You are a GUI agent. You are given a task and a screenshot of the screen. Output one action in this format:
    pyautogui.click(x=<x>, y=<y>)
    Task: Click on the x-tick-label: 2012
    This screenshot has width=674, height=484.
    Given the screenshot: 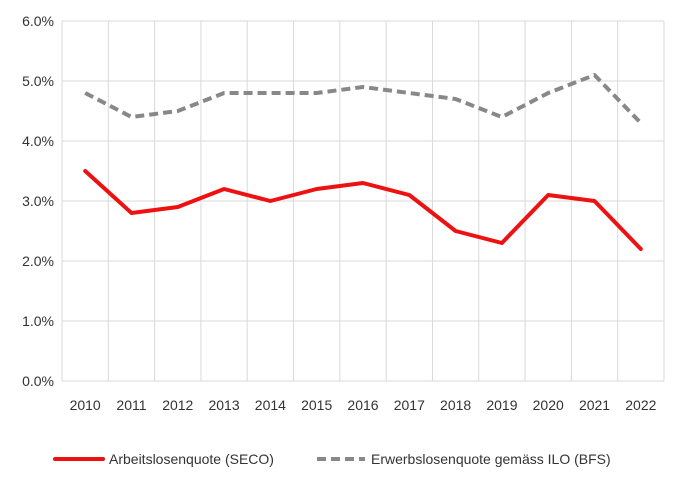 What is the action you would take?
    pyautogui.click(x=177, y=405)
    